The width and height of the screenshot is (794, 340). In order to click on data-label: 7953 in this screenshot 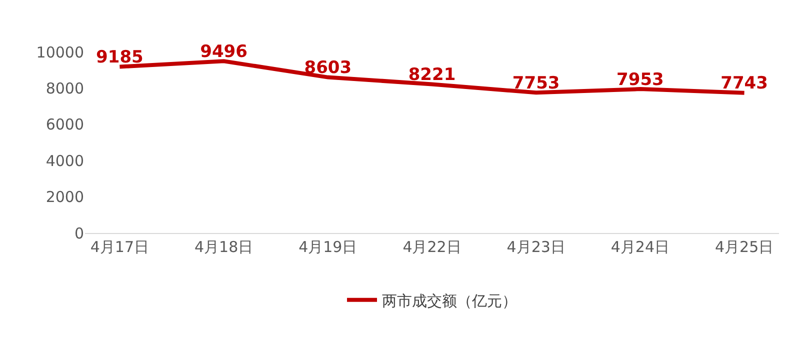, I will do `click(640, 80)`.